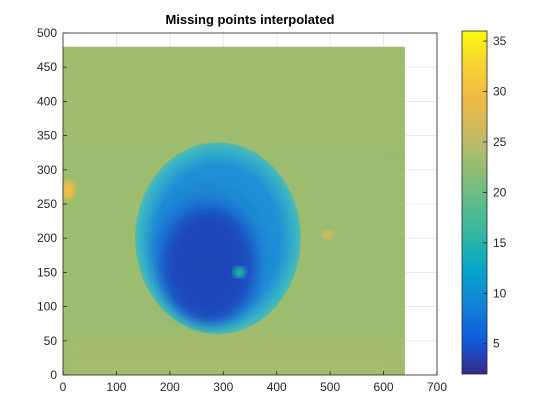 This screenshot has height=420, width=560. What do you see at coordinates (249, 19) in the screenshot?
I see `chart-title: Missing points interpolated` at bounding box center [249, 19].